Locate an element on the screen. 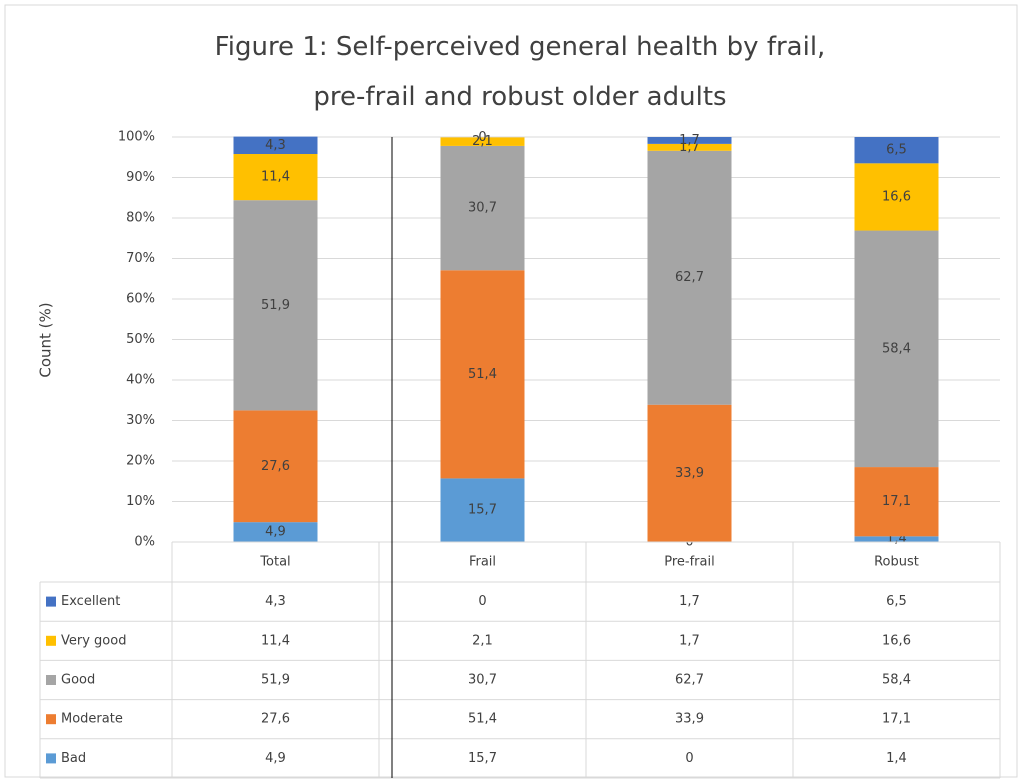 This screenshot has height=782, width=1023. y-tick-label: 40% is located at coordinates (140, 380).